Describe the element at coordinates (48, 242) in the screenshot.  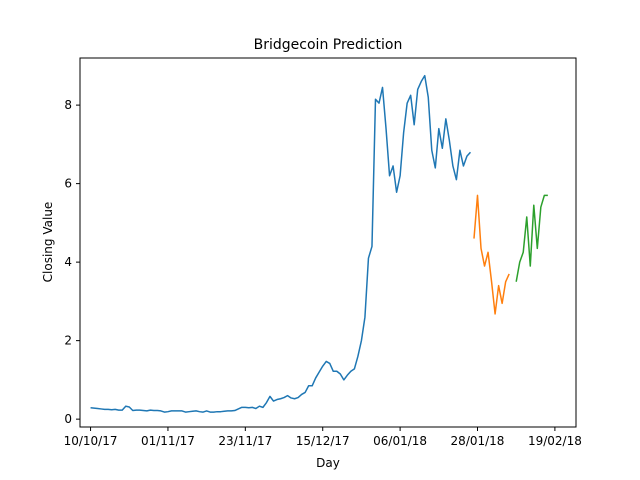
I see `y-axis-label: Closing Value` at that location.